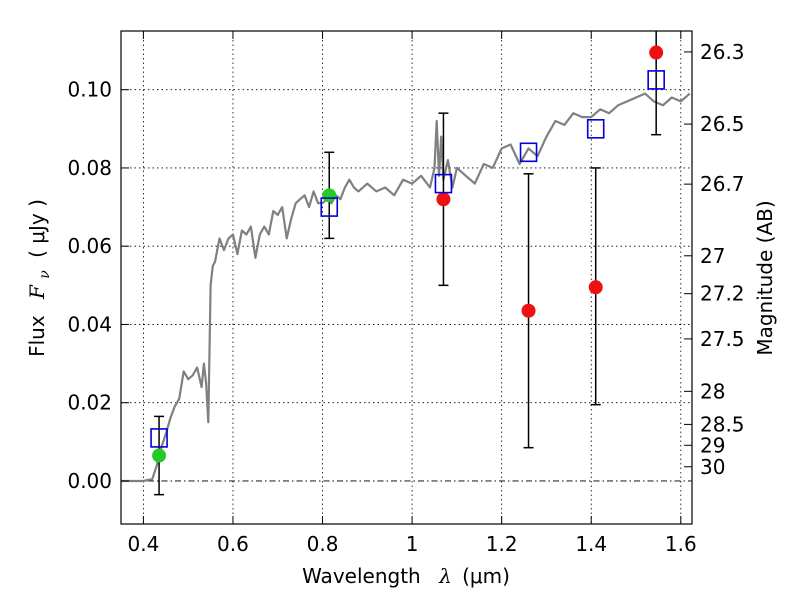 The height and width of the screenshot is (600, 800). Describe the element at coordinates (89, 90) in the screenshot. I see `y-tick-label: 0.10` at that location.